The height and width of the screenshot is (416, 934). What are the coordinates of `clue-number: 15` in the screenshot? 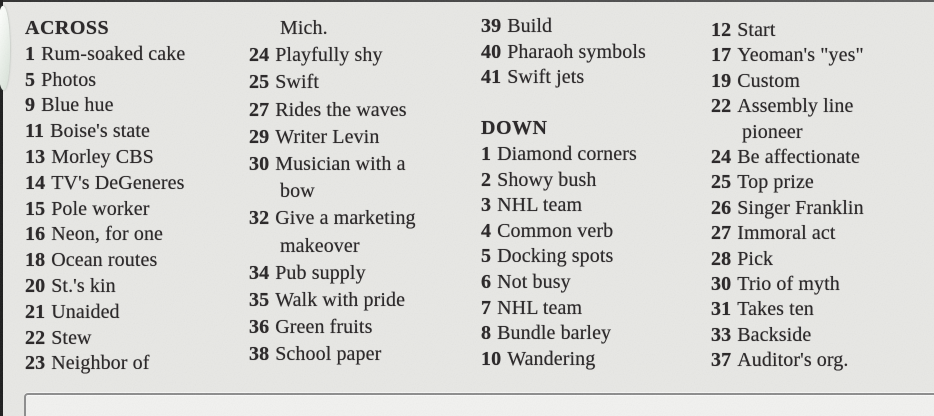 It's located at (35, 208).